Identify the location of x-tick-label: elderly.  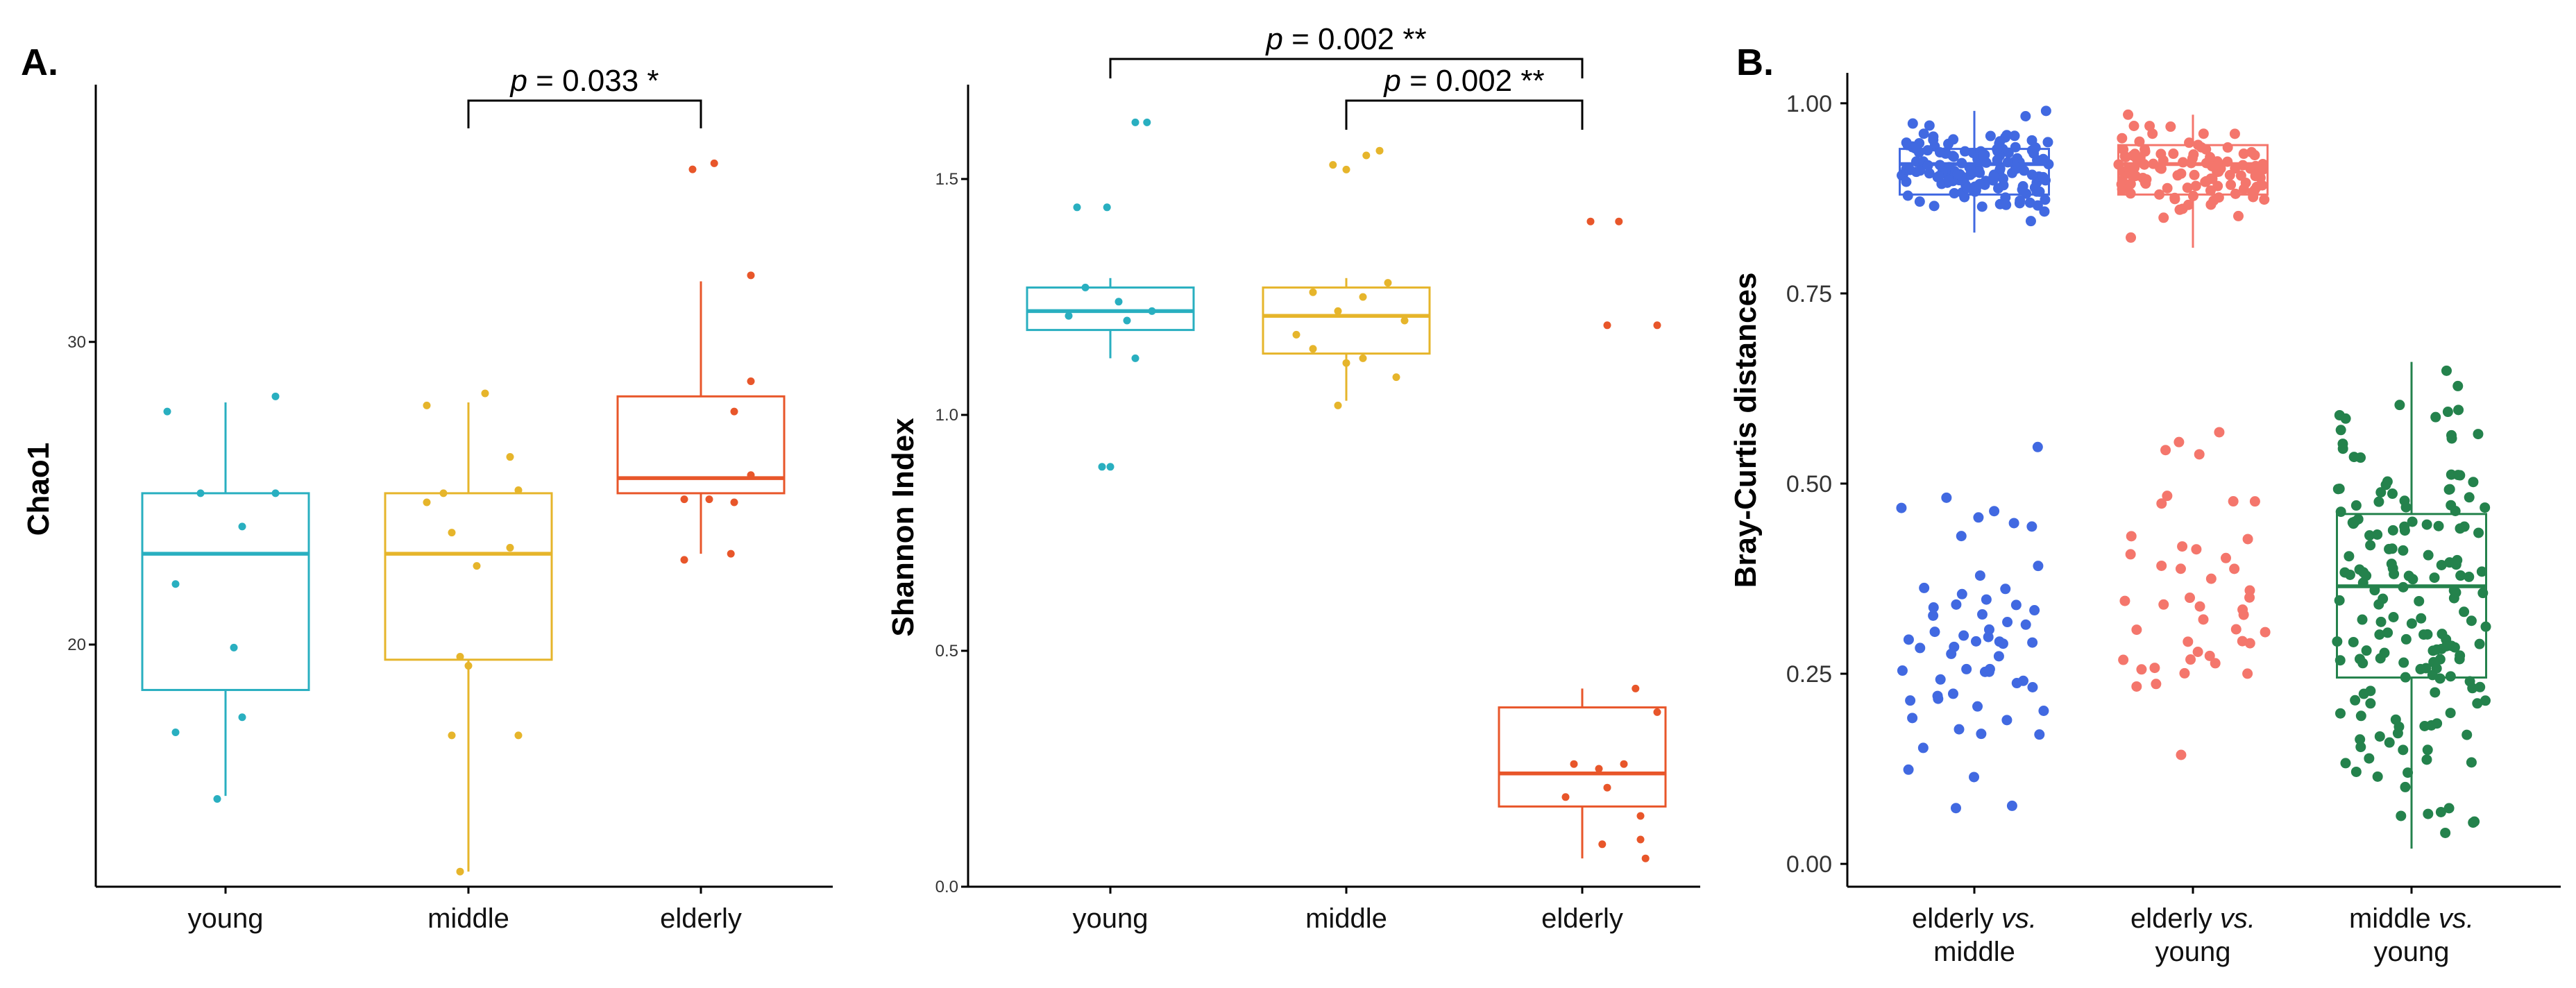
(1582, 918).